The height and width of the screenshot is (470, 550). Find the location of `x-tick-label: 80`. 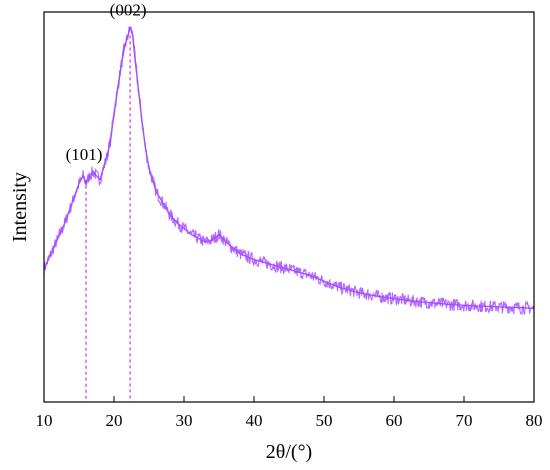

x-tick-label: 80 is located at coordinates (534, 420).